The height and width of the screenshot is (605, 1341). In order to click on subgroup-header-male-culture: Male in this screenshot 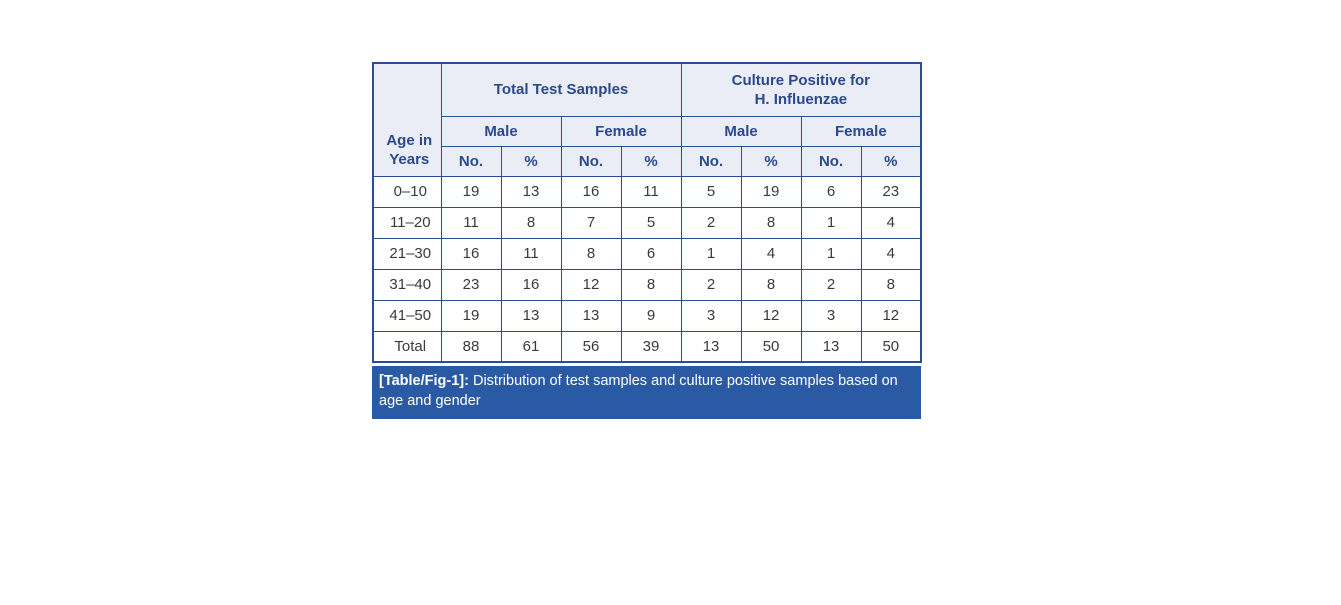, I will do `click(741, 131)`.